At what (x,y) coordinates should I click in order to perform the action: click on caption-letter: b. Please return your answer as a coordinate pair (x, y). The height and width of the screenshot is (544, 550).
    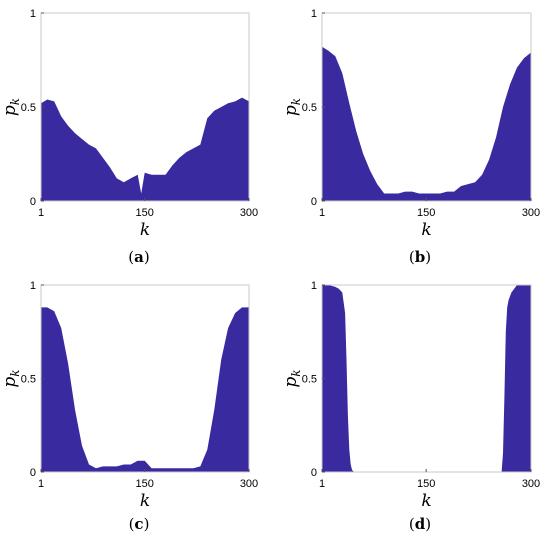
    Looking at the image, I should click on (420, 257).